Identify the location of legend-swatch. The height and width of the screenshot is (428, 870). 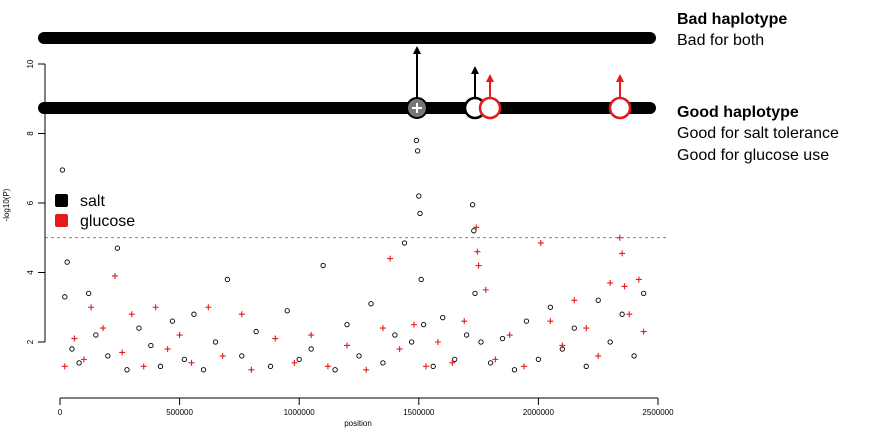
(61, 220).